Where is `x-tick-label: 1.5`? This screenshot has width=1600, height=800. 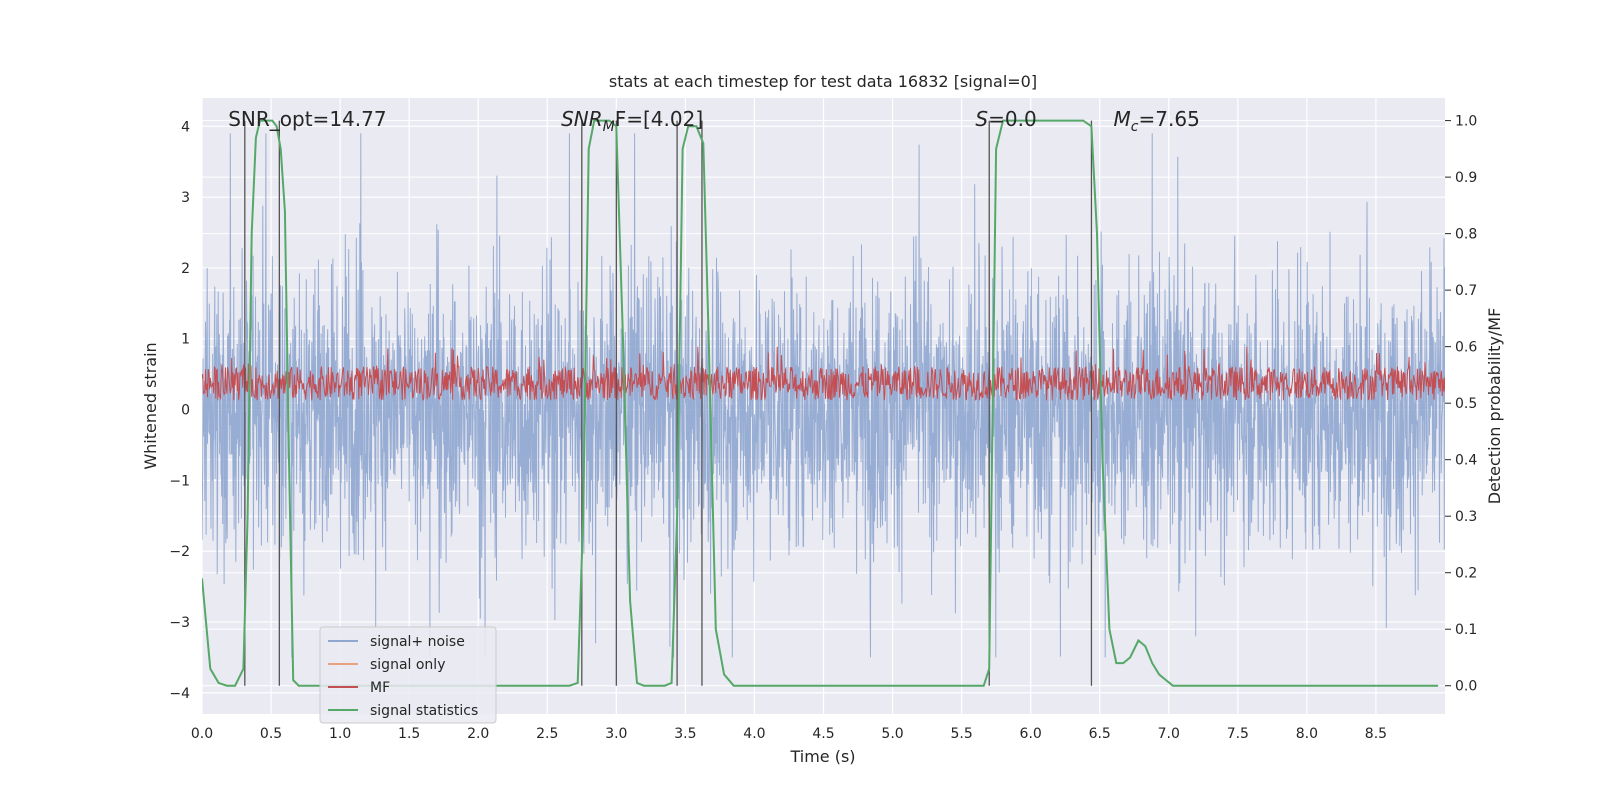
x-tick-label: 1.5 is located at coordinates (409, 734).